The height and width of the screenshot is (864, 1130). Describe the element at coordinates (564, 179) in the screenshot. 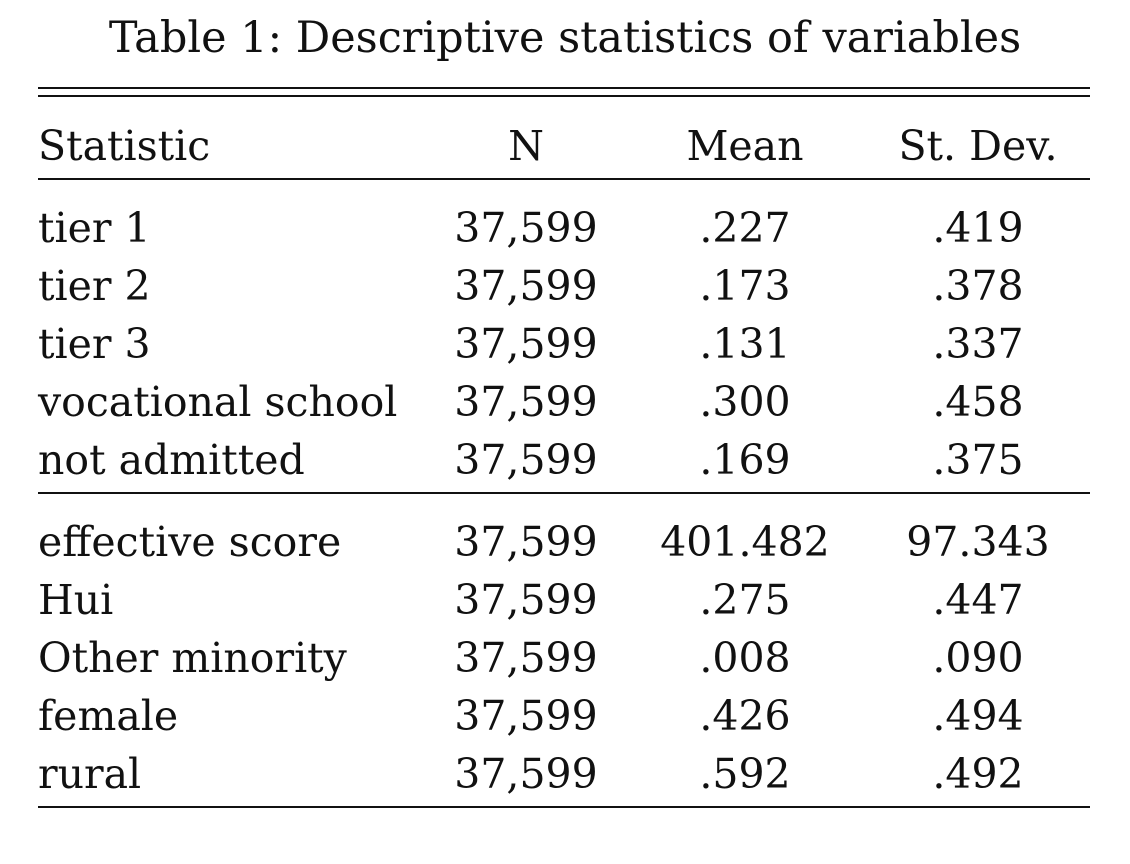

I see `header-rule` at that location.